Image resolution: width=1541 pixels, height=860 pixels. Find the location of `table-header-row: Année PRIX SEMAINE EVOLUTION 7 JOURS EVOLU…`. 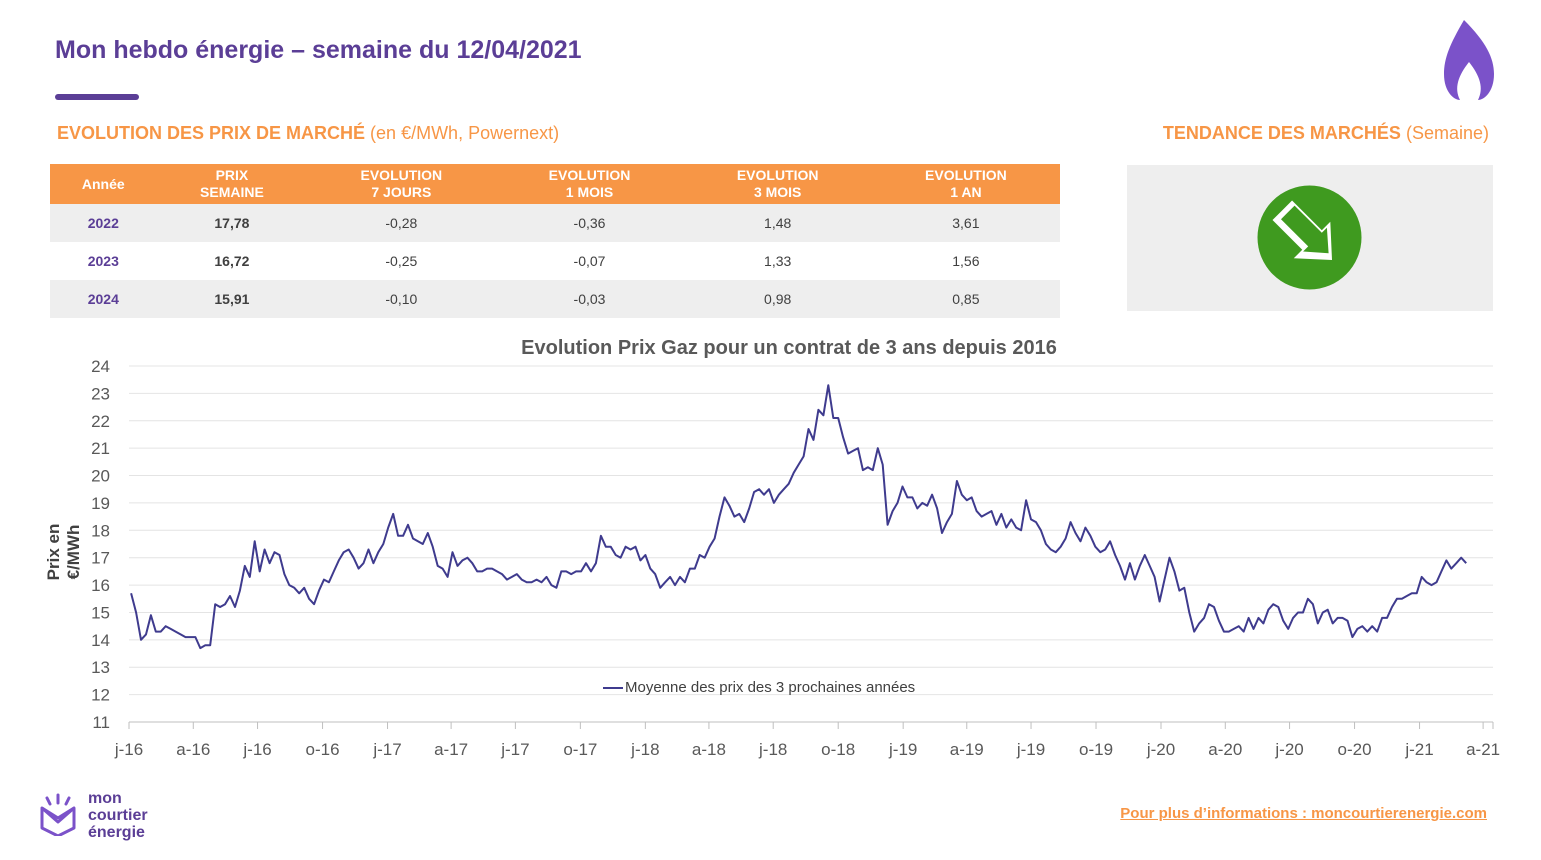

table-header-row: Année PRIX SEMAINE EVOLUTION 7 JOURS EVOLU… is located at coordinates (555, 184).